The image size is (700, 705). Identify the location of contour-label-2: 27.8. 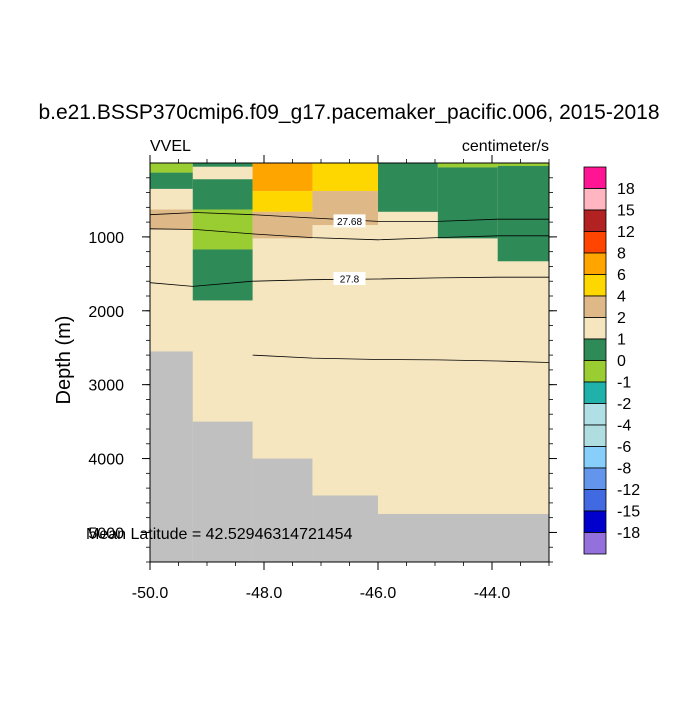
(350, 280).